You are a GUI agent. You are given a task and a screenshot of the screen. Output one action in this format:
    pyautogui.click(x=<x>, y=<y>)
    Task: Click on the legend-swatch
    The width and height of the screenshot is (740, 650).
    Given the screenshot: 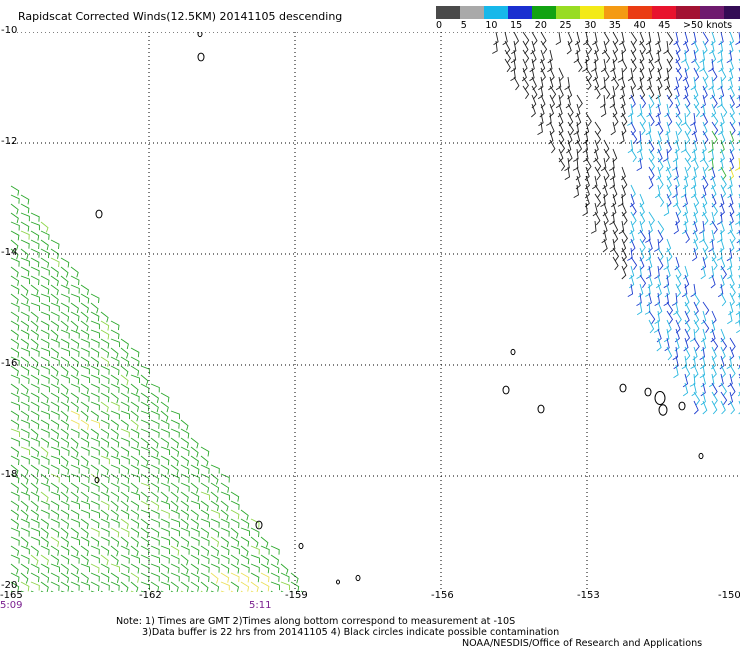 What is the action you would take?
    pyautogui.click(x=732, y=12)
    